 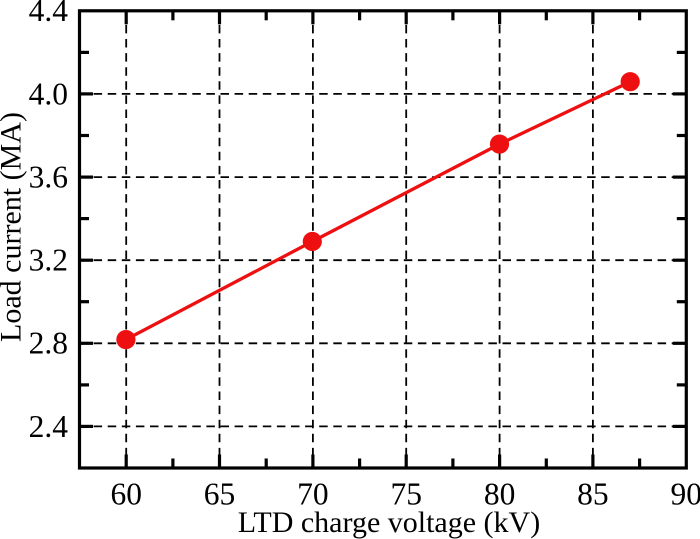 I want to click on svg-text: 2.4, so click(x=49, y=426).